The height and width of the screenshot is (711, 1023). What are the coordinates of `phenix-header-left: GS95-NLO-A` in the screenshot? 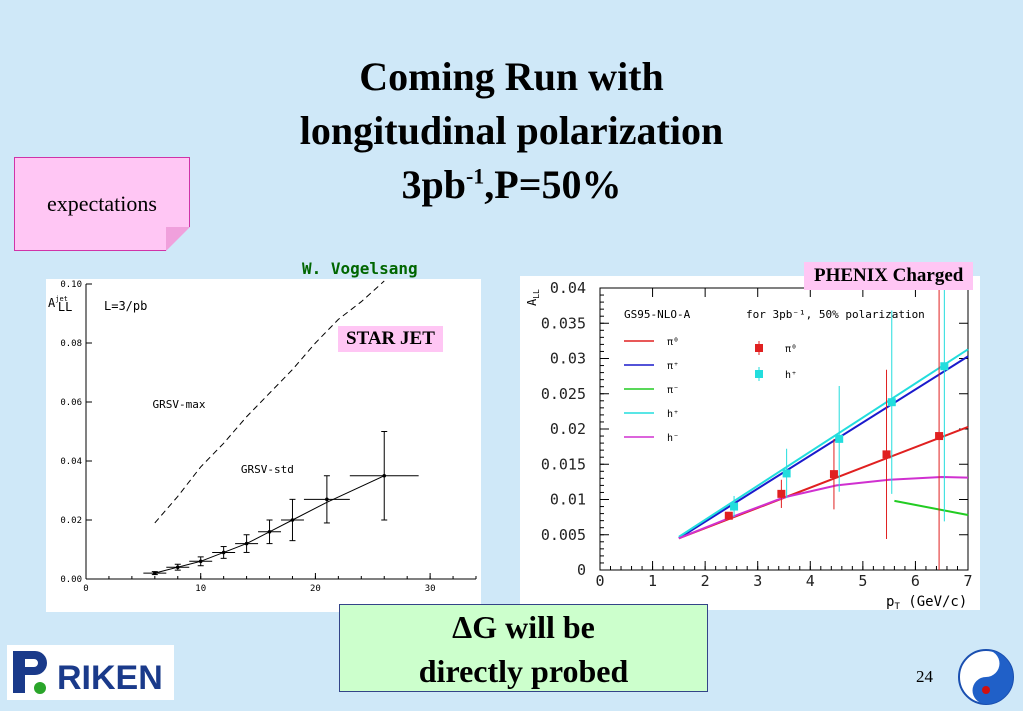 It's located at (657, 314).